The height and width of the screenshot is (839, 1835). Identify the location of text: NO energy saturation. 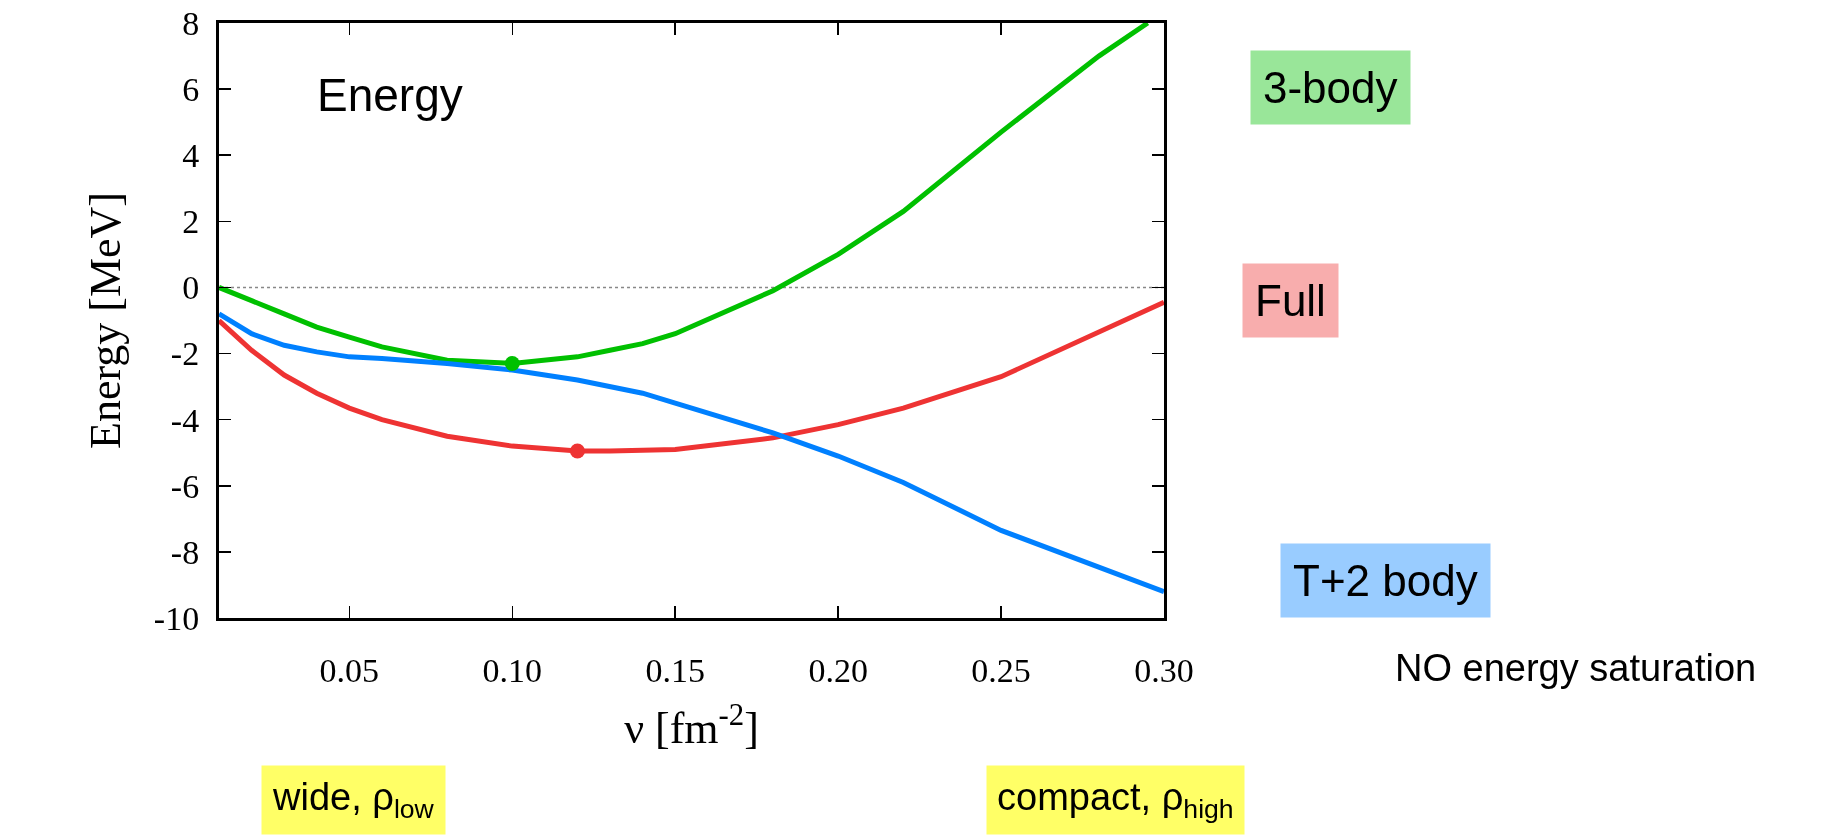
(1576, 668).